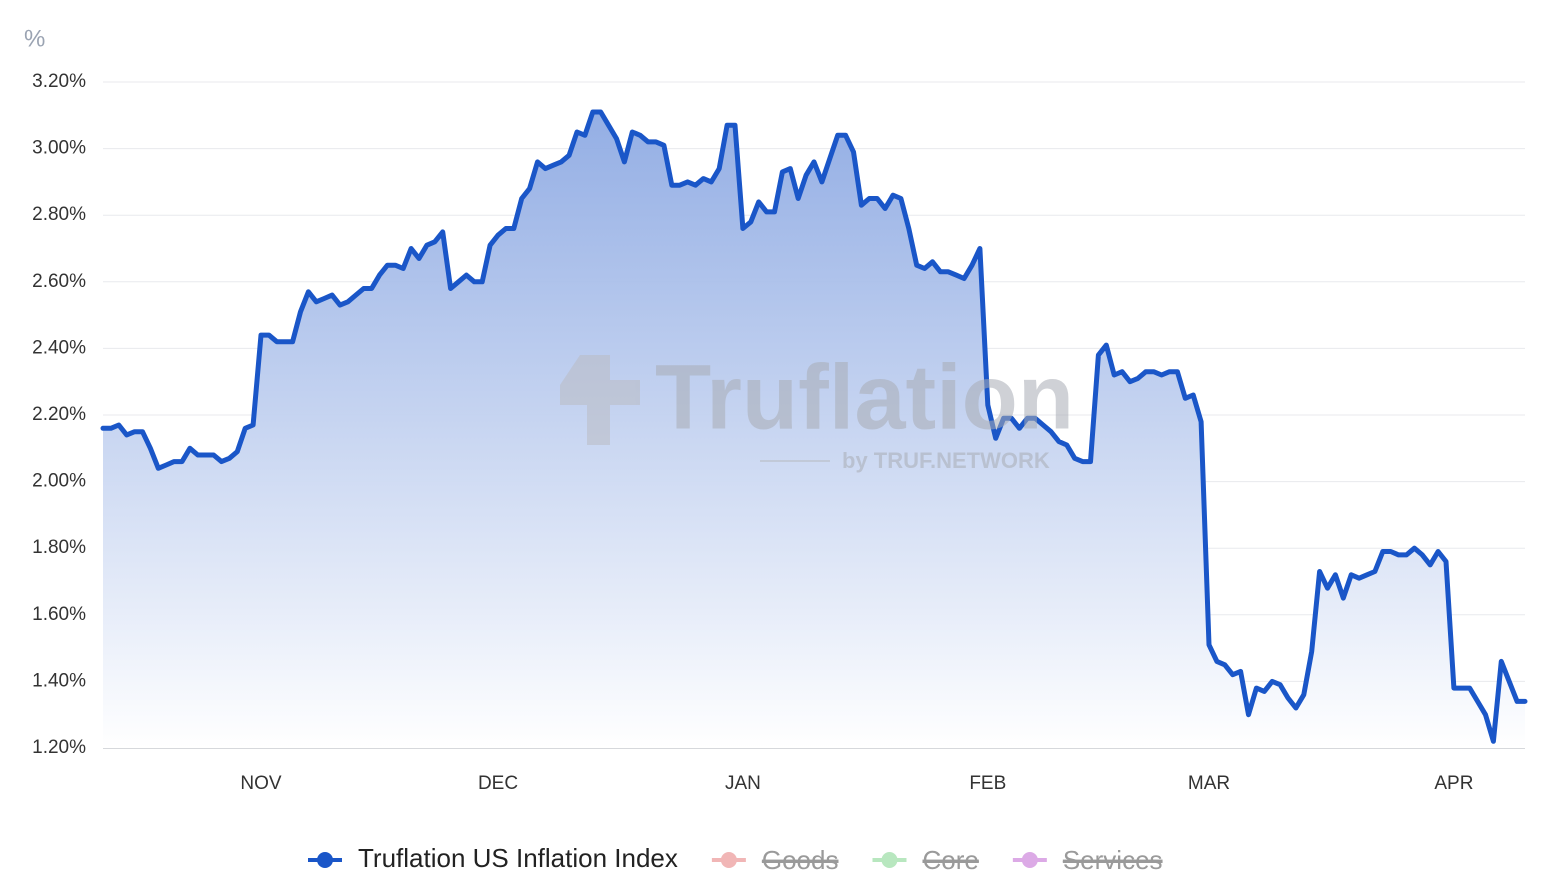 This screenshot has width=1556, height=893. I want to click on legend-item: Goods, so click(775, 860).